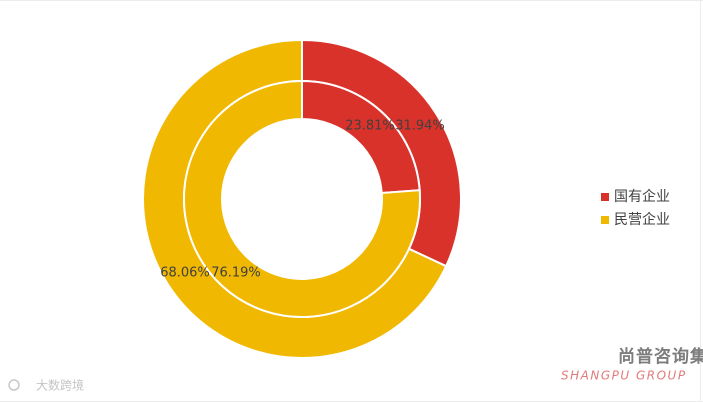 The height and width of the screenshot is (402, 703). What do you see at coordinates (236, 273) in the screenshot?
I see `data-label: 76.19%` at bounding box center [236, 273].